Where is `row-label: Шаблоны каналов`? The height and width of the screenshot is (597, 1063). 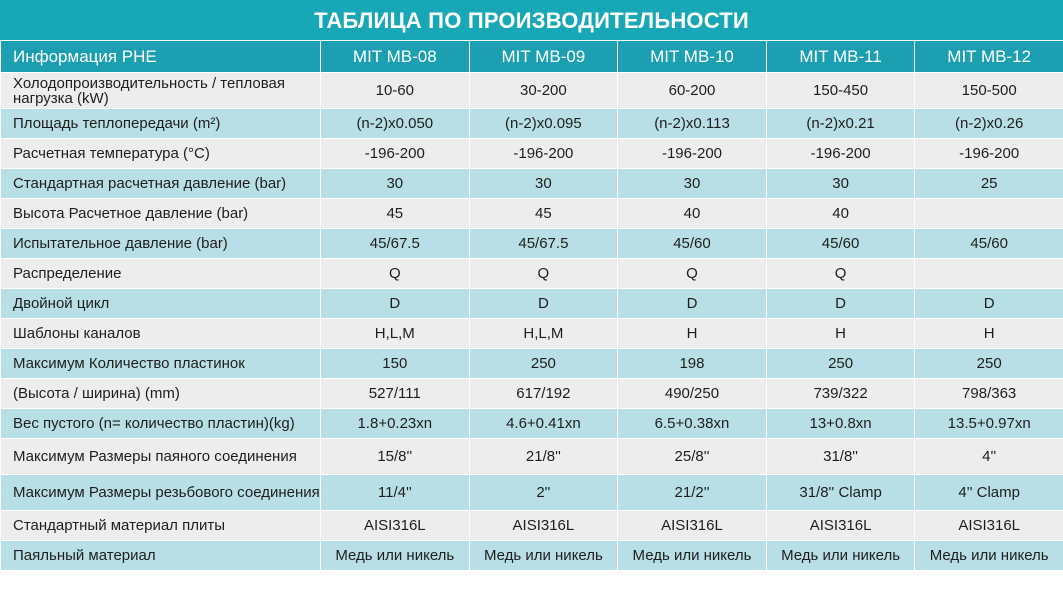
row-label: Шаблоны каналов is located at coordinates (160, 333).